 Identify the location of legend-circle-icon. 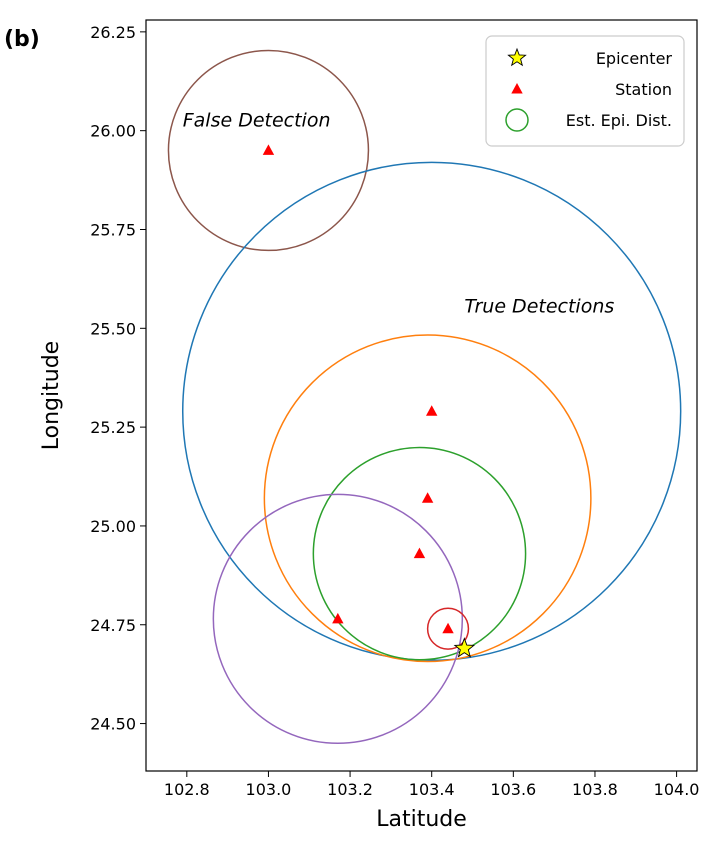
(517, 120).